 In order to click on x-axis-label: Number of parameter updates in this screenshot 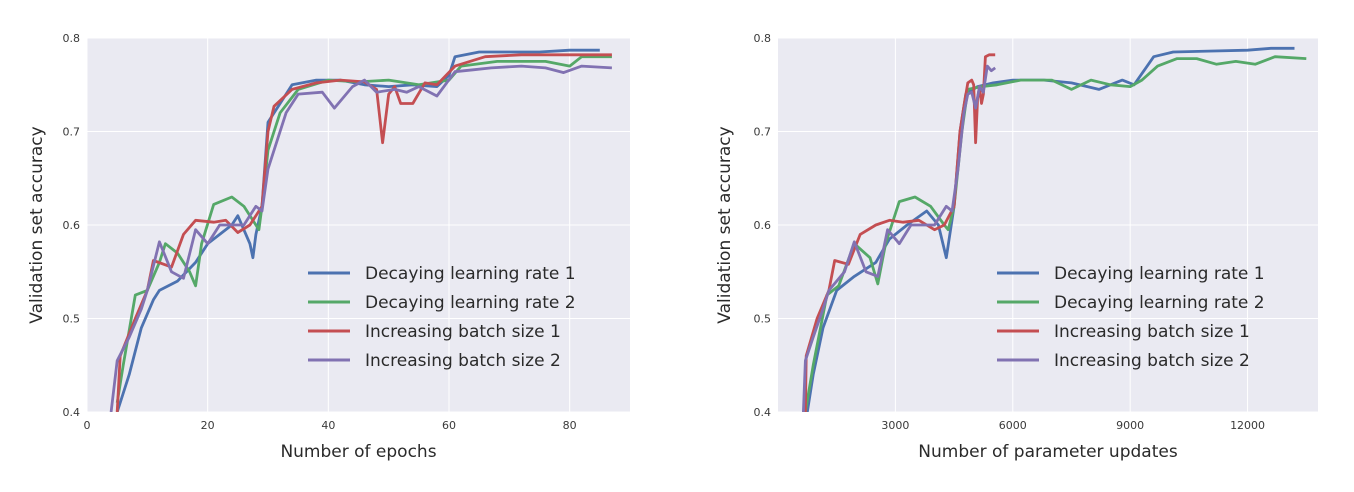, I will do `click(1048, 452)`.